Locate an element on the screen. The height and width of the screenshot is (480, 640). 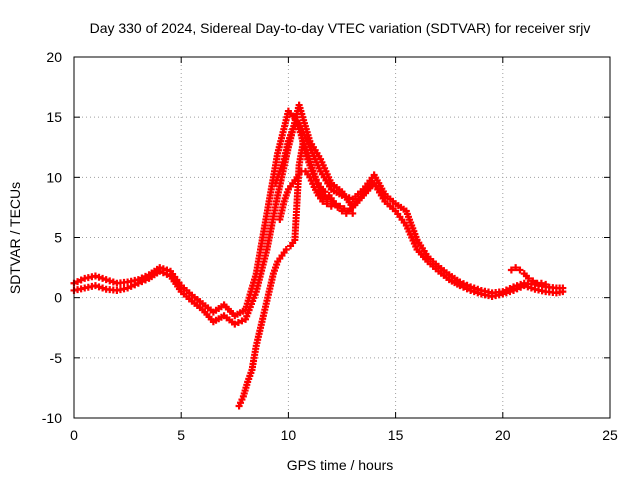
y-tick-label: -10 is located at coordinates (52, 418).